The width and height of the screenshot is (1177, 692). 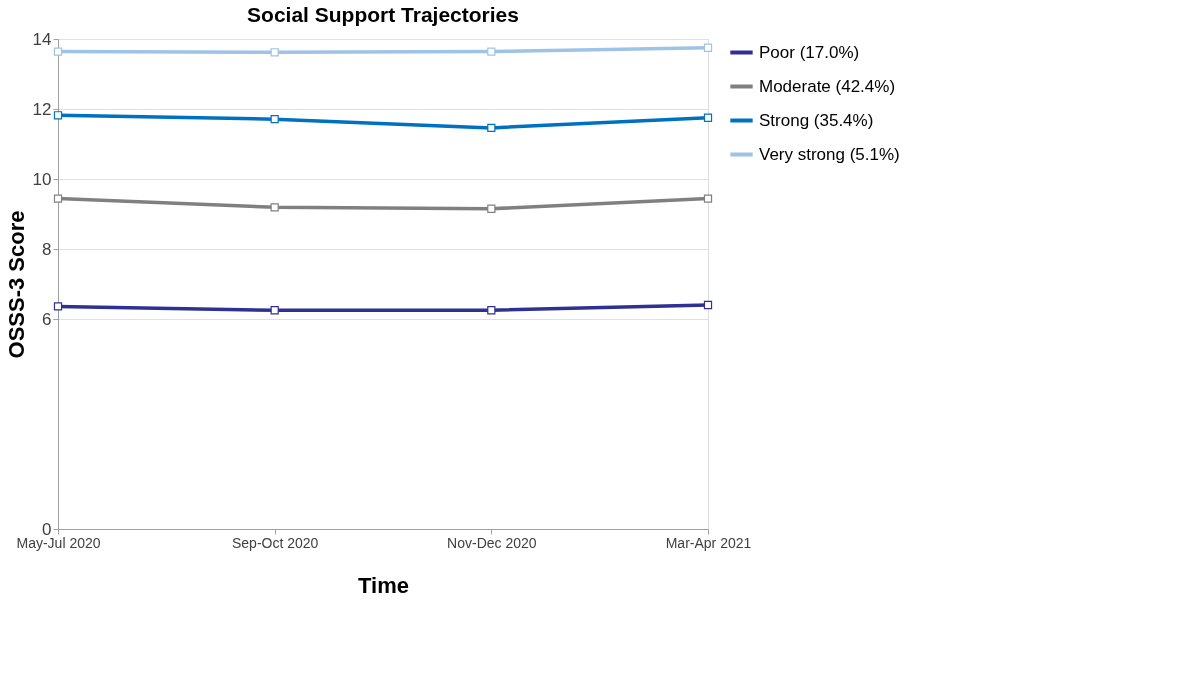 What do you see at coordinates (275, 542) in the screenshot?
I see `x-tick-label: Sep-Oct 2020` at bounding box center [275, 542].